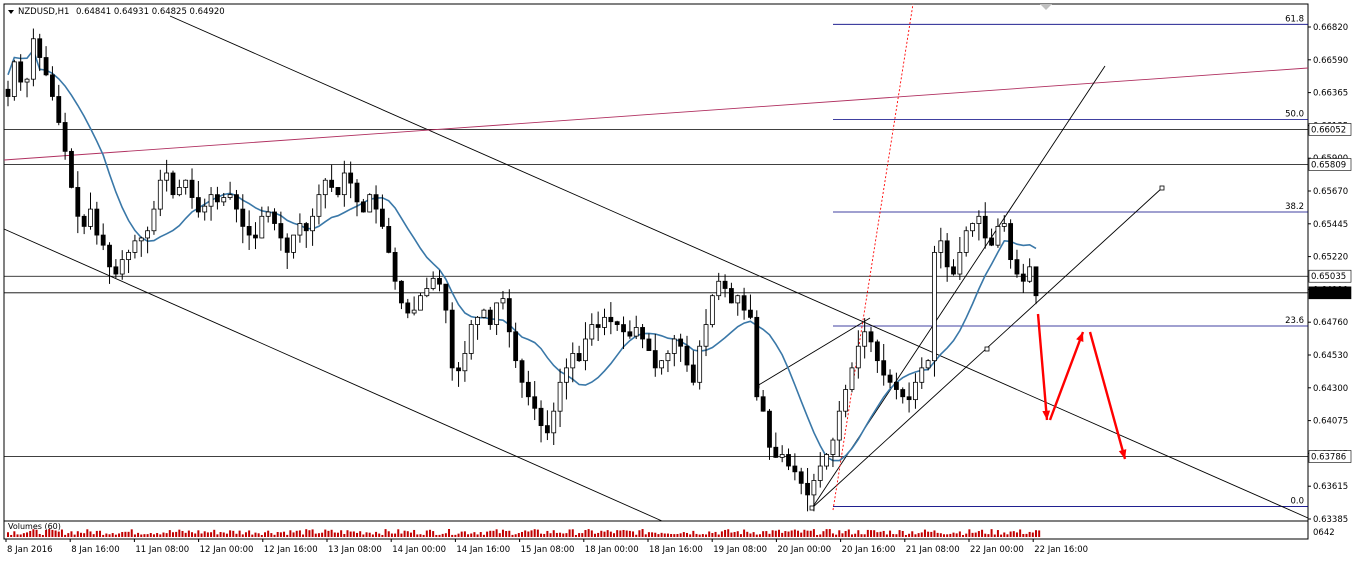 The width and height of the screenshot is (1354, 562). What do you see at coordinates (997, 550) in the screenshot?
I see `x-tick-label: 22 Jan 00:00` at bounding box center [997, 550].